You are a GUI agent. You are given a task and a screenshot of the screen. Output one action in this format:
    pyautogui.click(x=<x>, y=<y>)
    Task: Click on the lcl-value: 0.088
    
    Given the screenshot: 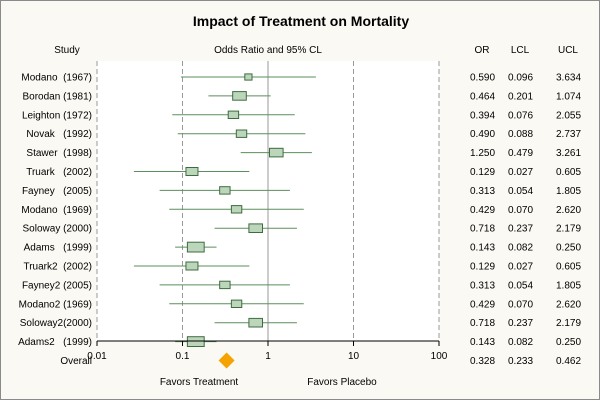 What is the action you would take?
    pyautogui.click(x=520, y=134)
    